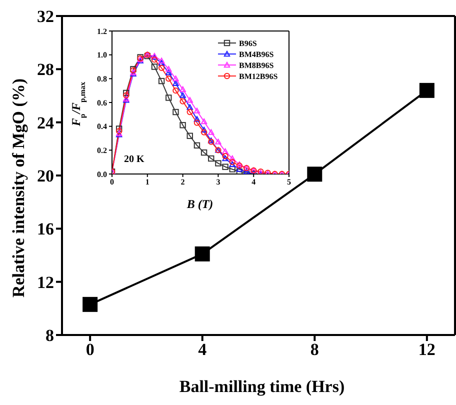 The width and height of the screenshot is (456, 405). I want to click on y-tick-label: 1.0, so click(102, 55).